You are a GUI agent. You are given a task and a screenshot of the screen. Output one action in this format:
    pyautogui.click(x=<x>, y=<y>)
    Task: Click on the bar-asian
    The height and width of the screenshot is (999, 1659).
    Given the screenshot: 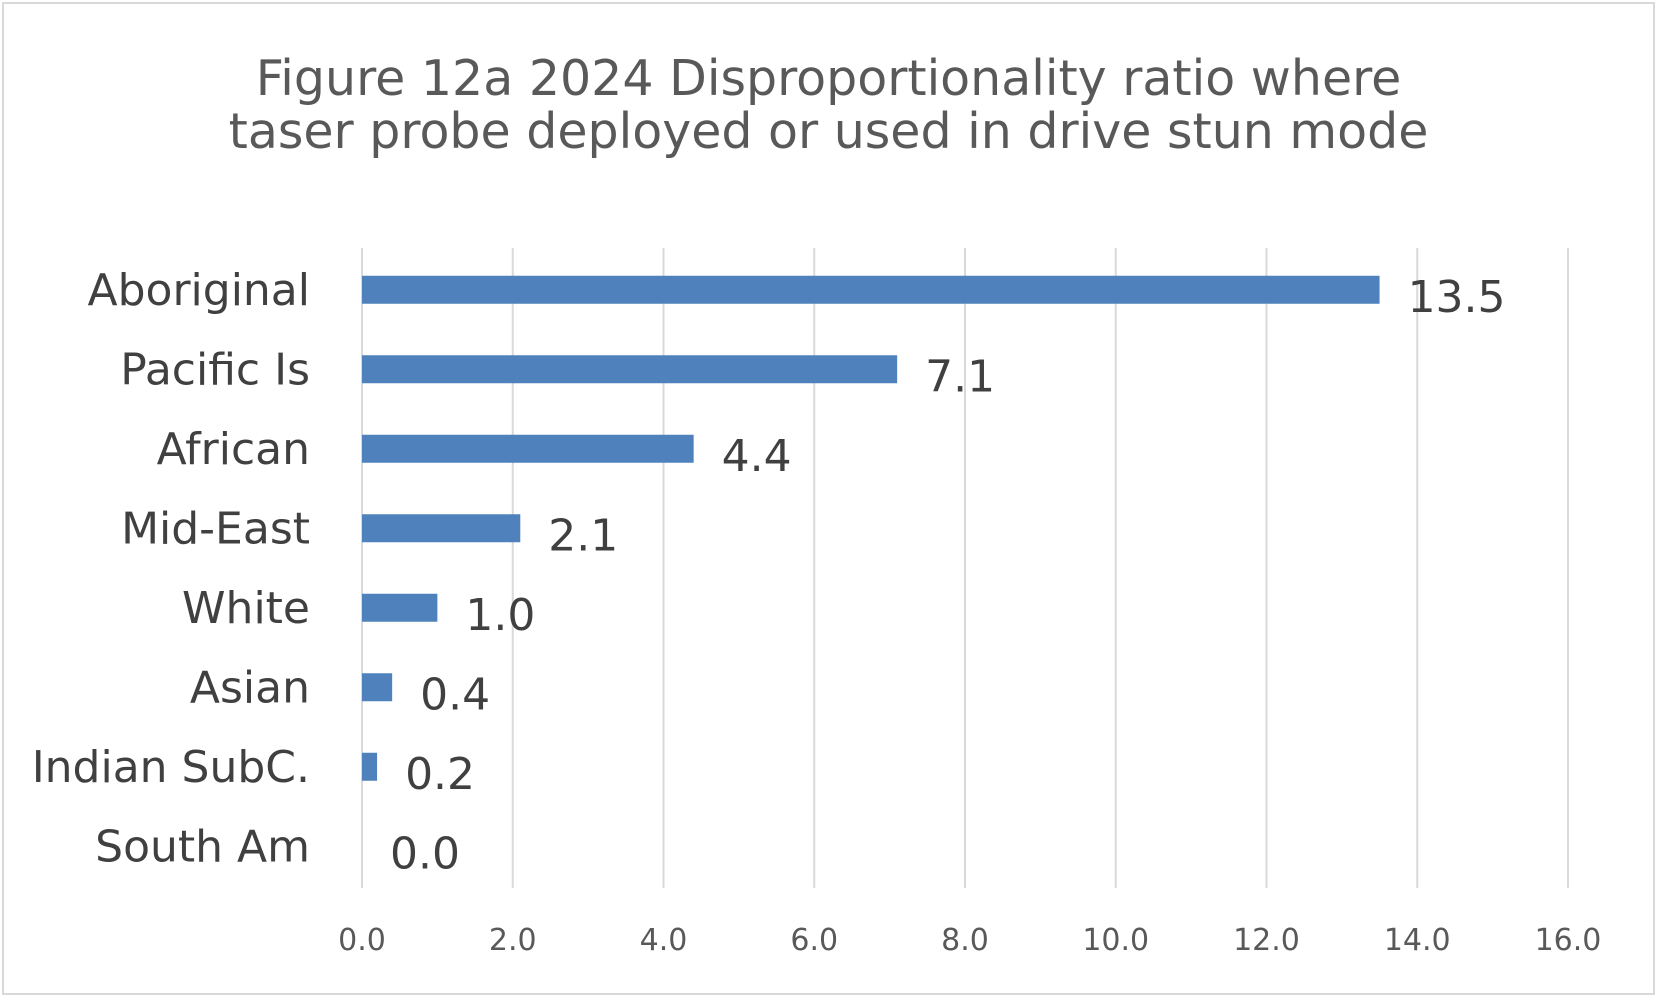 What is the action you would take?
    pyautogui.click(x=377, y=687)
    